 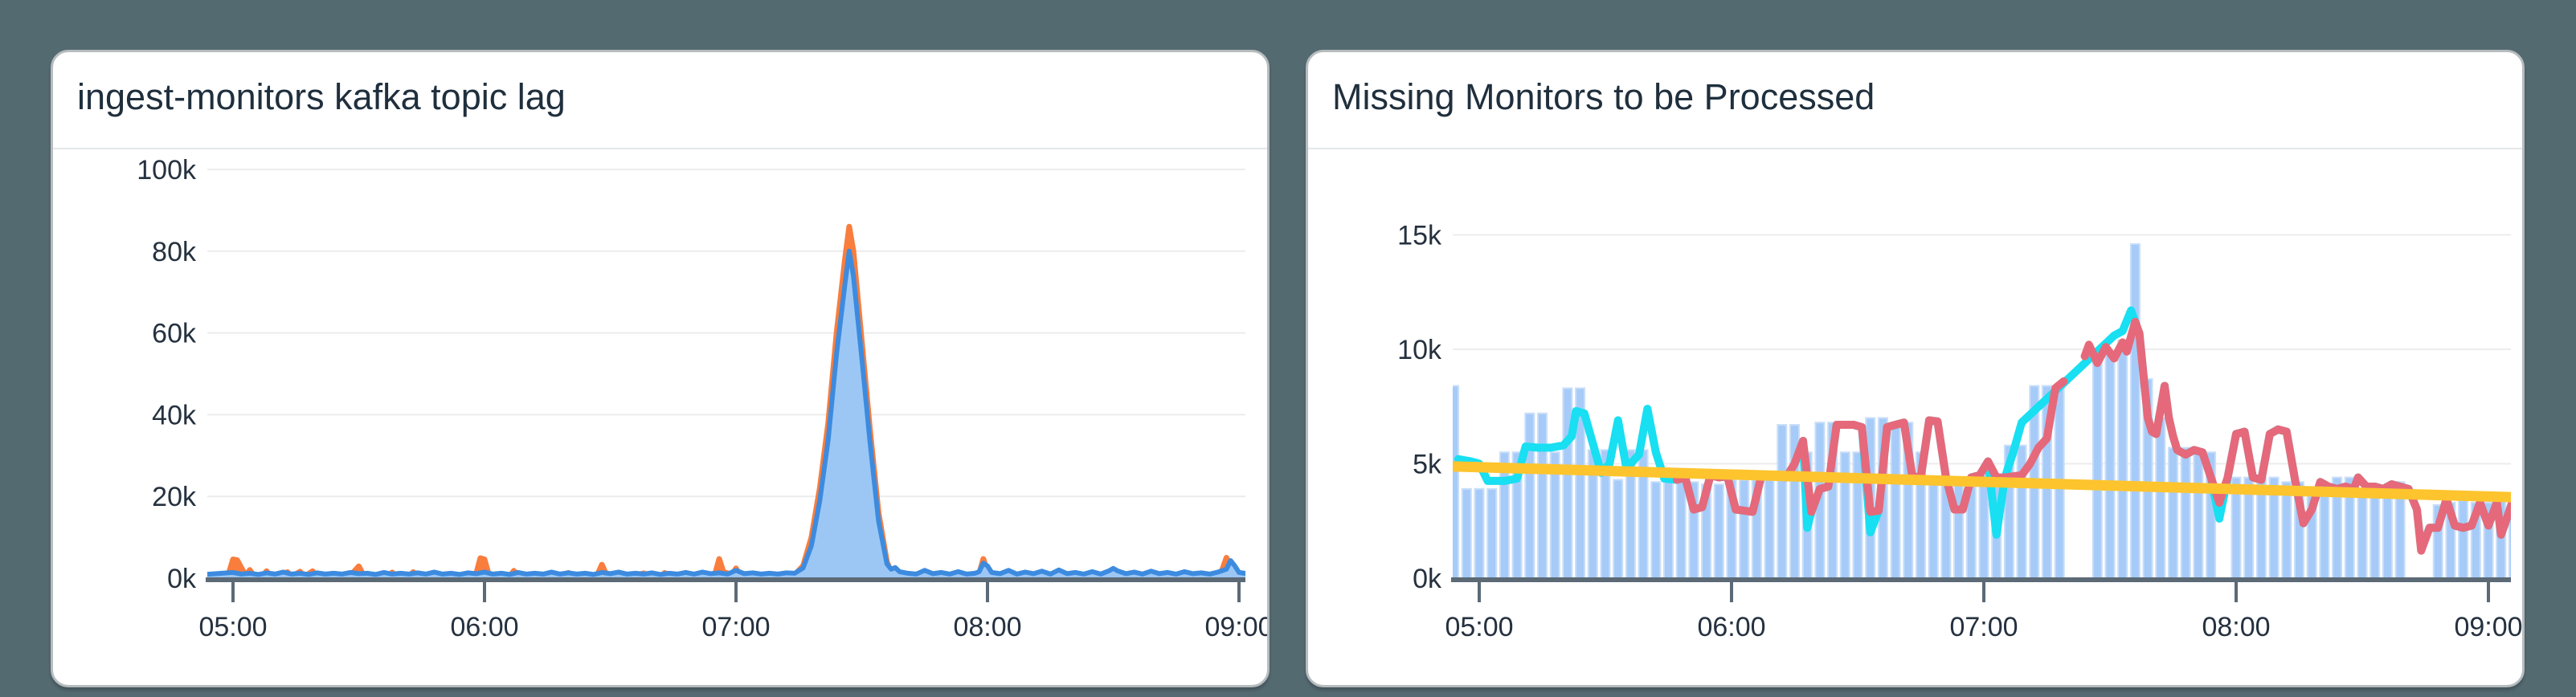 What do you see at coordinates (1604, 96) in the screenshot?
I see `panel-title: Missing Monitors to be Processed` at bounding box center [1604, 96].